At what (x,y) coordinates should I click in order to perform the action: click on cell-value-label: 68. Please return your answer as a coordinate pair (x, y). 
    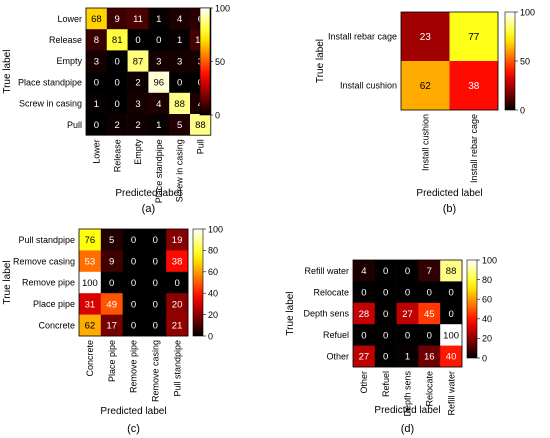
    Looking at the image, I should click on (96, 19).